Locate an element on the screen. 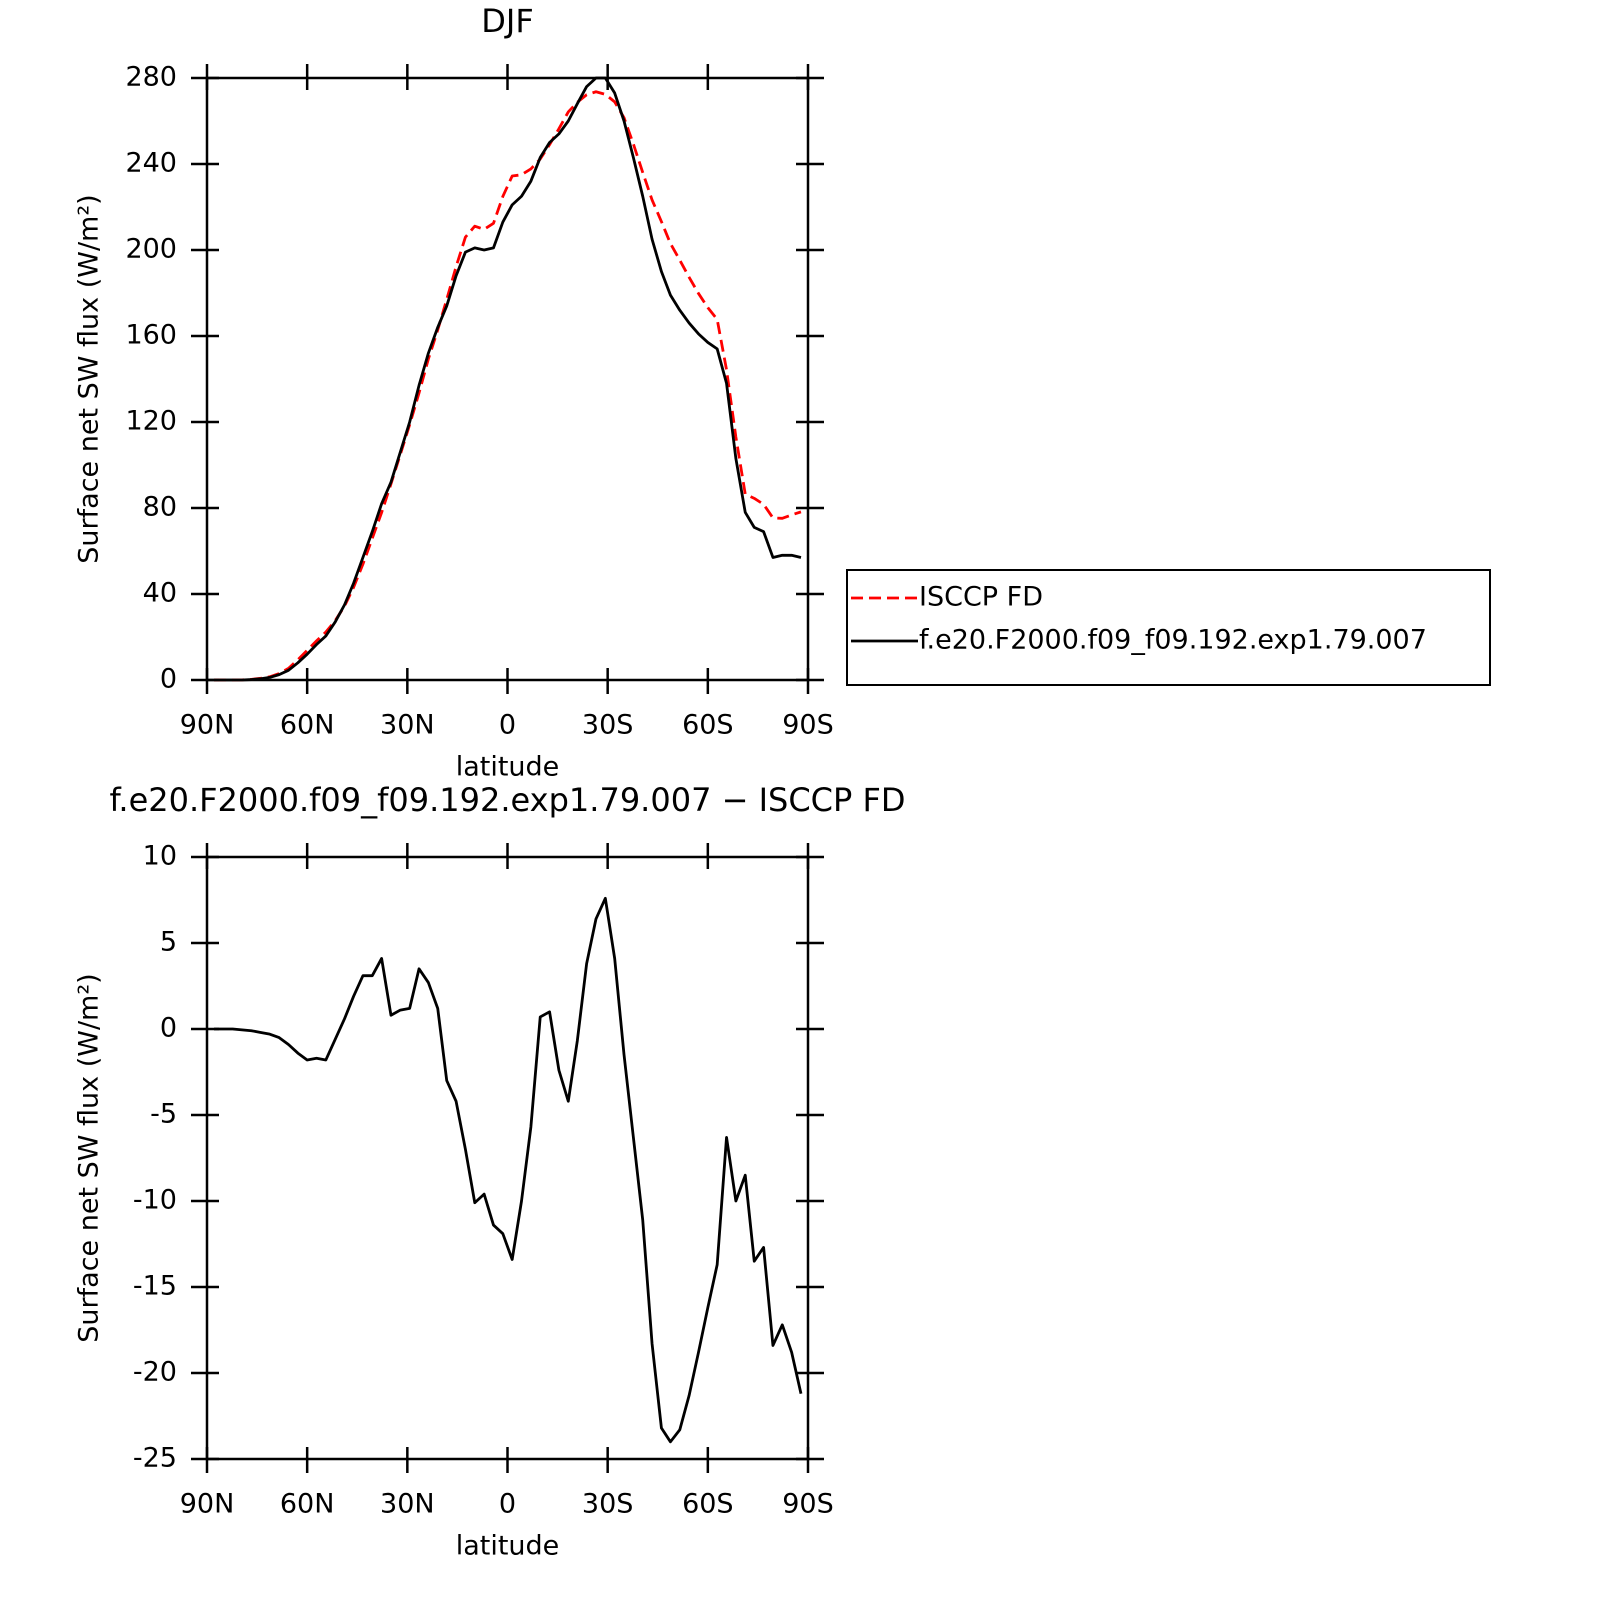 The height and width of the screenshot is (1613, 1610). legend-box is located at coordinates (1168, 627).